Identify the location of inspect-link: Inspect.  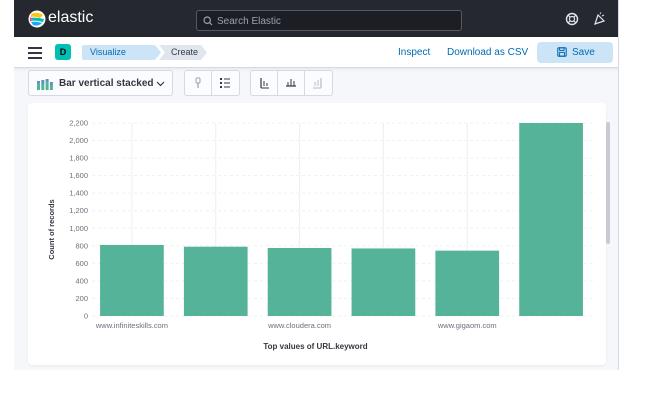
(414, 52).